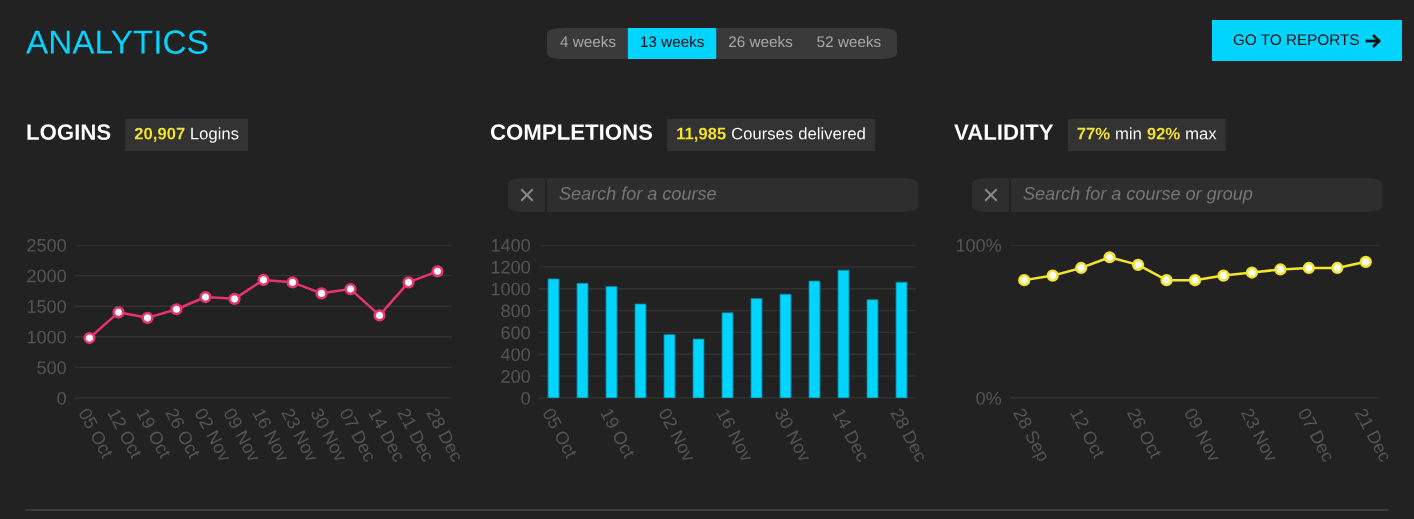 This screenshot has width=1414, height=519. I want to click on text: Search for a course, so click(637, 193).